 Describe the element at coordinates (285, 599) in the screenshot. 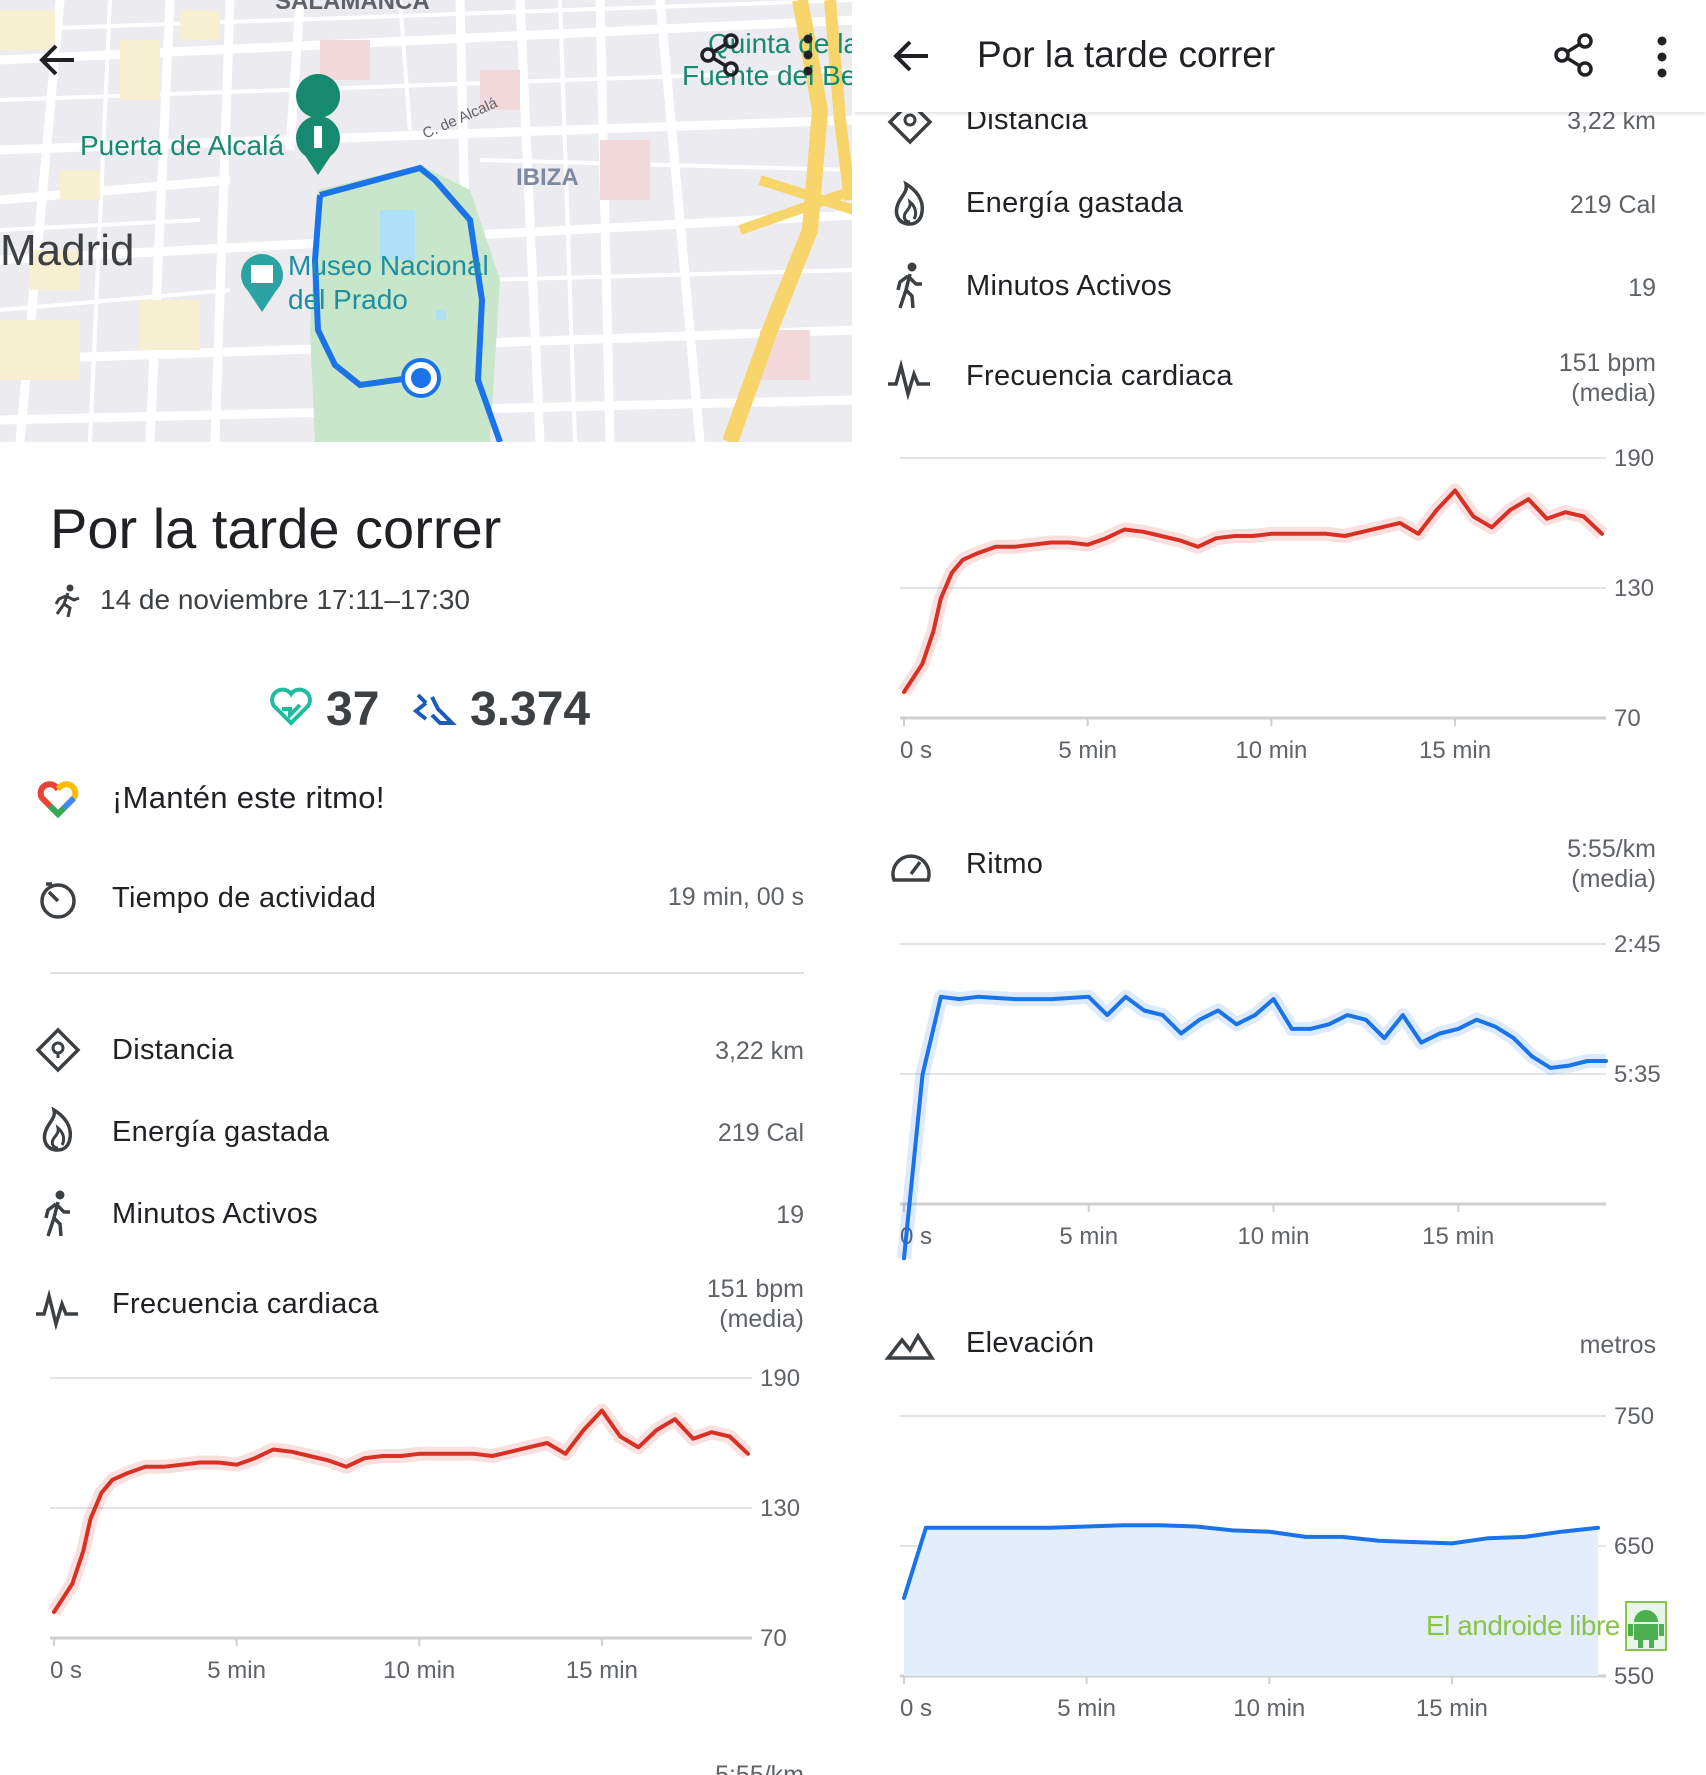

I see `activity-date: 14 de noviembre 17:11–17:30` at that location.